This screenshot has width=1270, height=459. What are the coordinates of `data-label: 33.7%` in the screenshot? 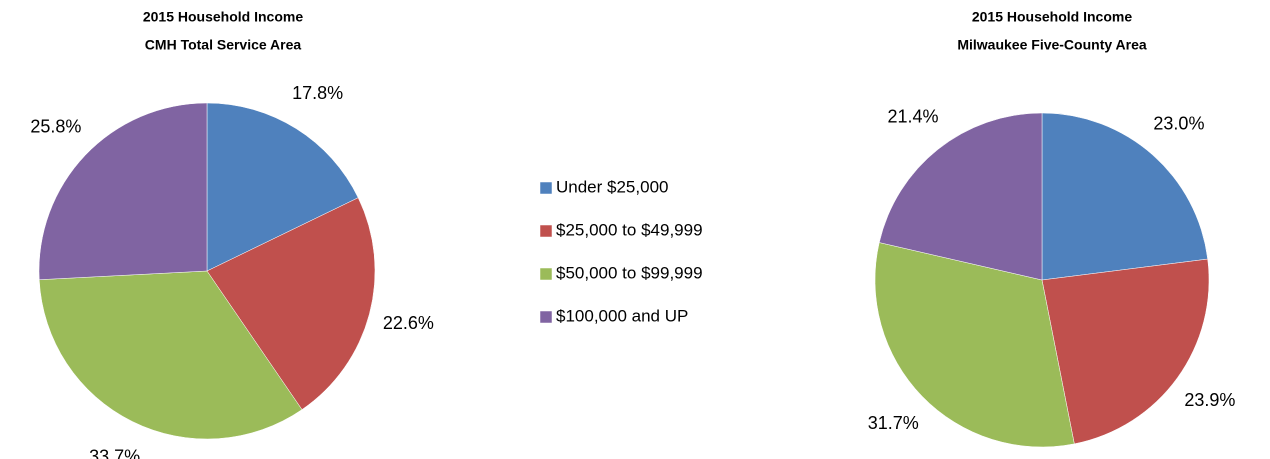 It's located at (114, 452).